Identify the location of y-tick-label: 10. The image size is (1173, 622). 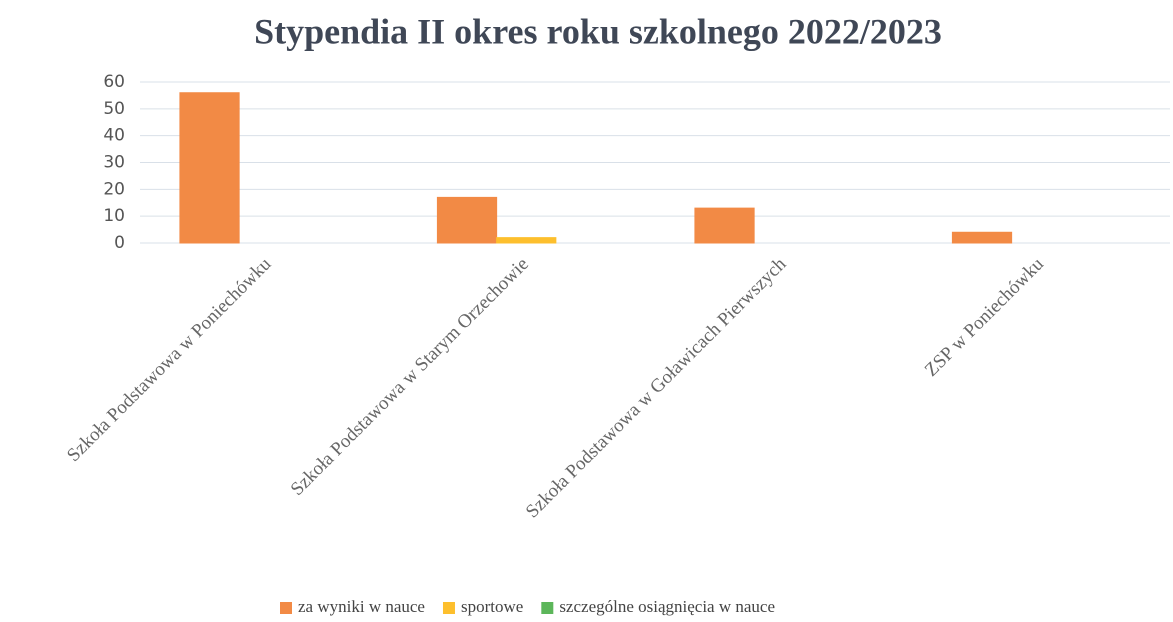
(114, 216).